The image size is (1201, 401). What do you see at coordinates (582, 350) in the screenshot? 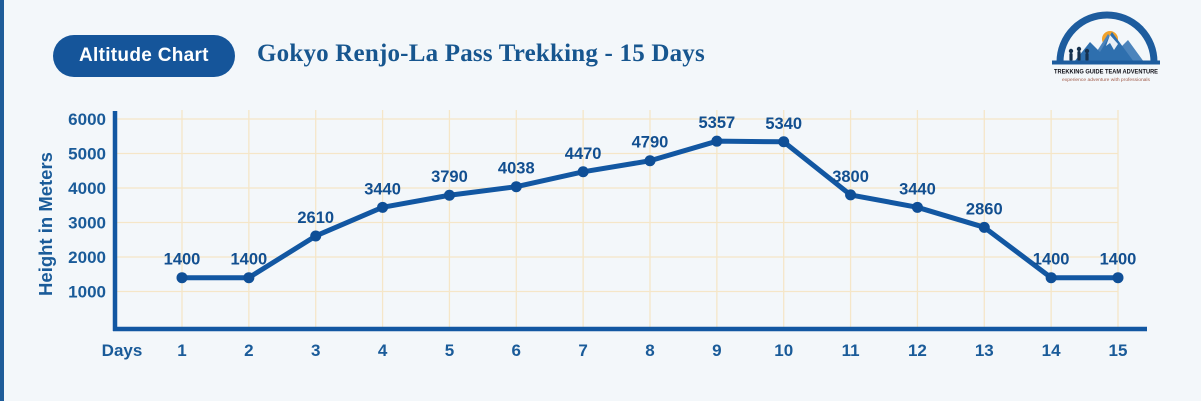
I see `x-tick-label-7: 7` at bounding box center [582, 350].